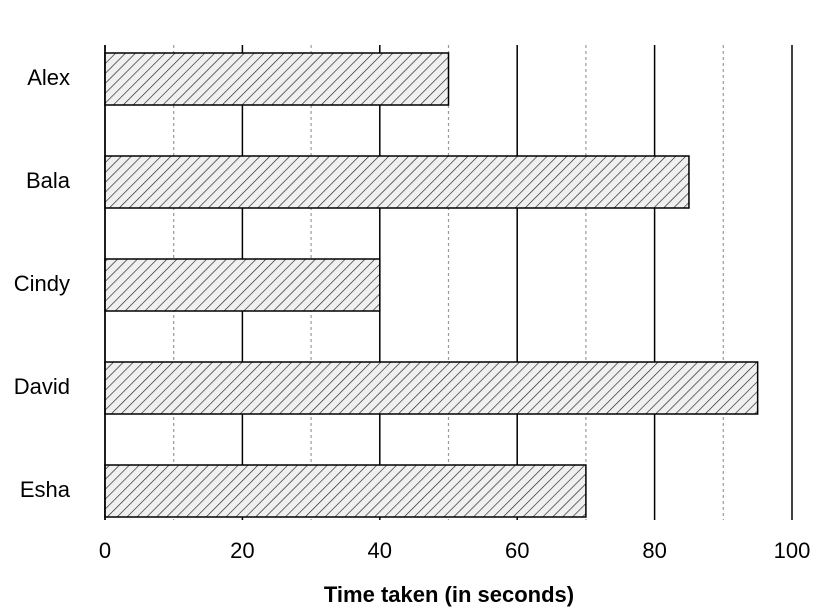 Image resolution: width=826 pixels, height=616 pixels. Describe the element at coordinates (380, 550) in the screenshot. I see `x-tick-label: 40` at that location.